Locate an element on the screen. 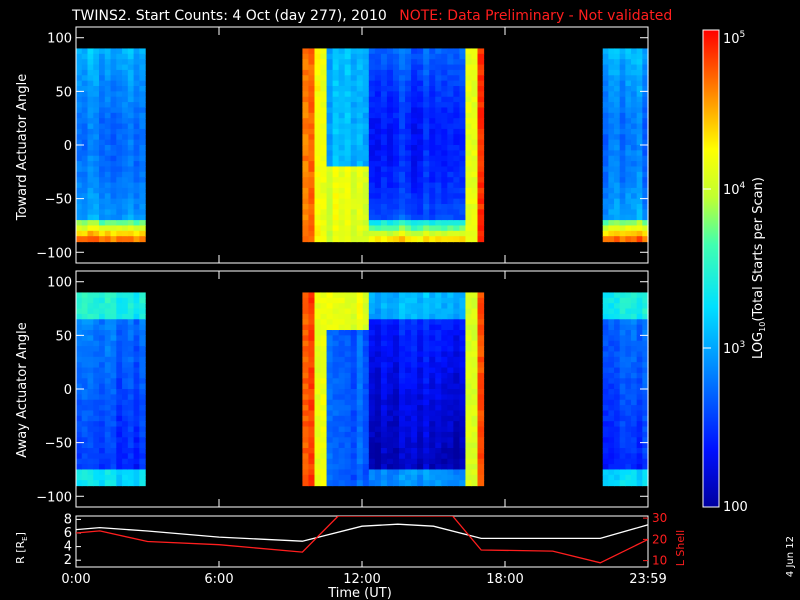 Image resolution: width=800 pixels, height=600 pixels. r-ylabel-main: R [R is located at coordinates (20, 551).